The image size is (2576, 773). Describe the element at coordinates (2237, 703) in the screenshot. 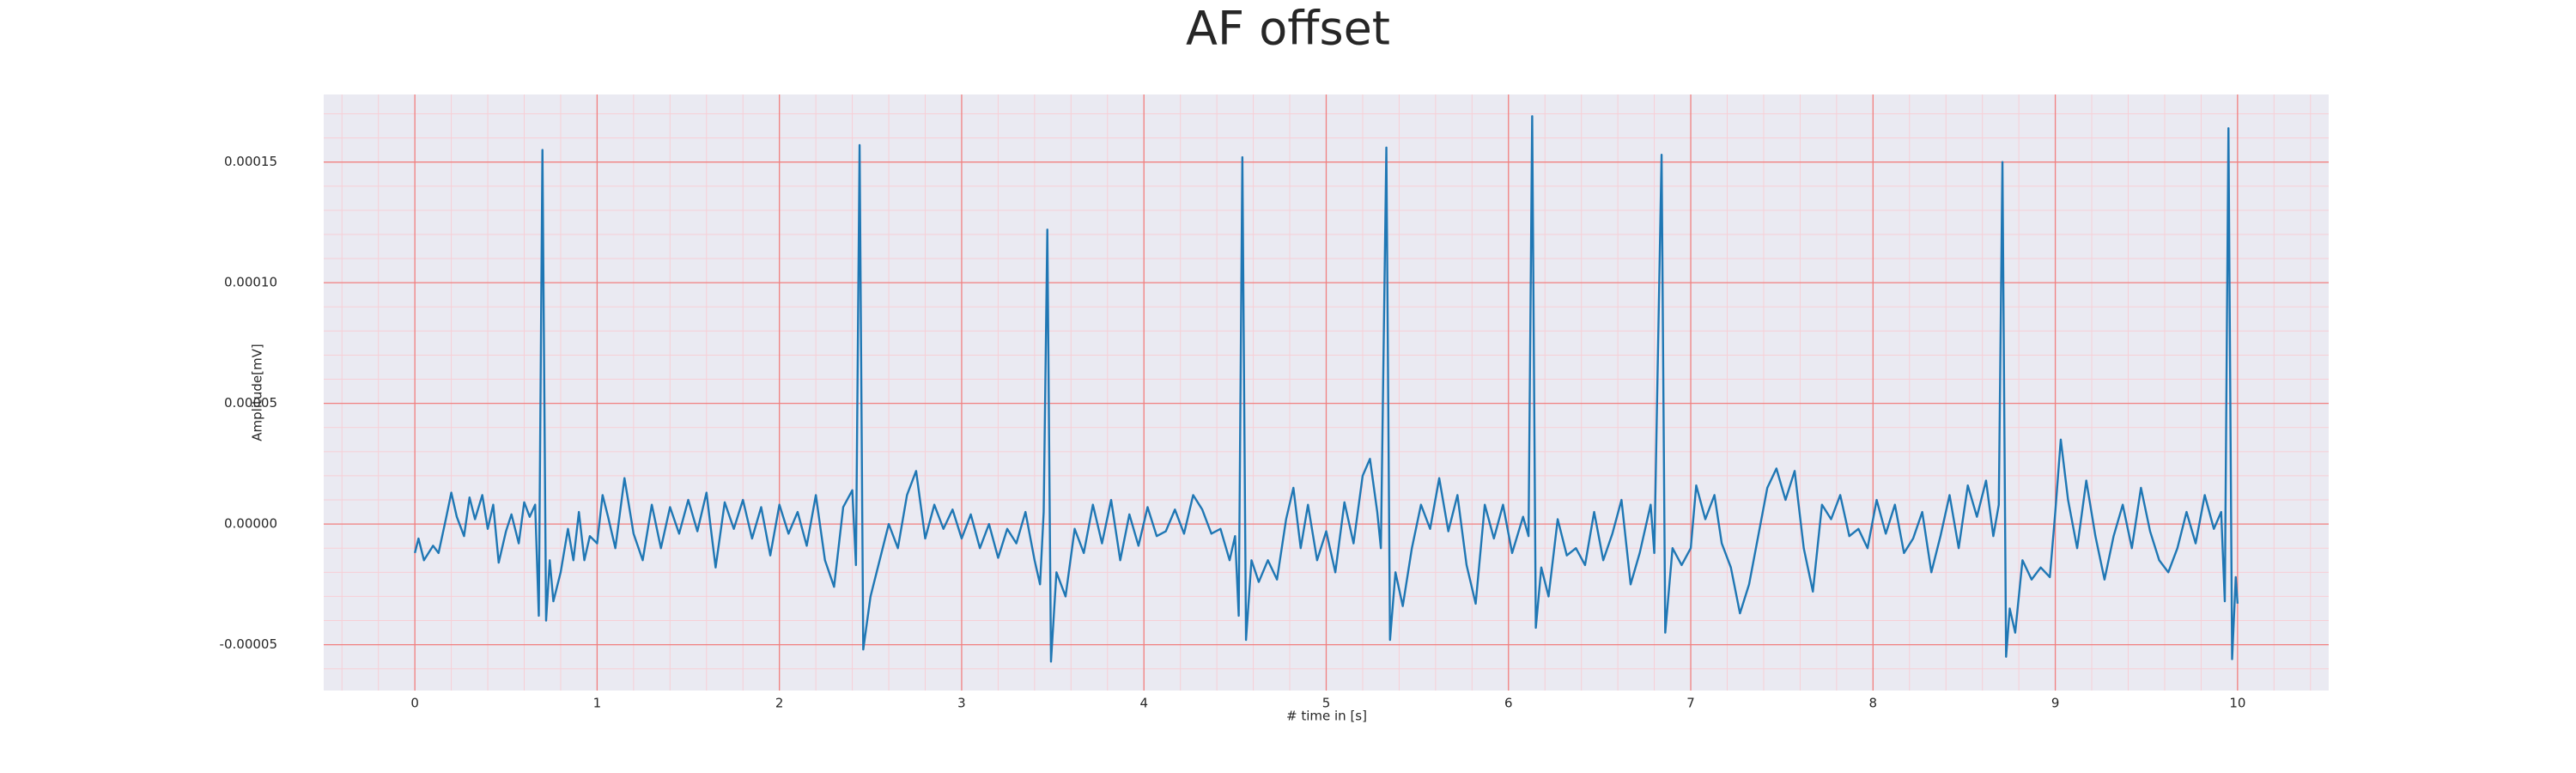

I see `x-tick-label: 10` at that location.